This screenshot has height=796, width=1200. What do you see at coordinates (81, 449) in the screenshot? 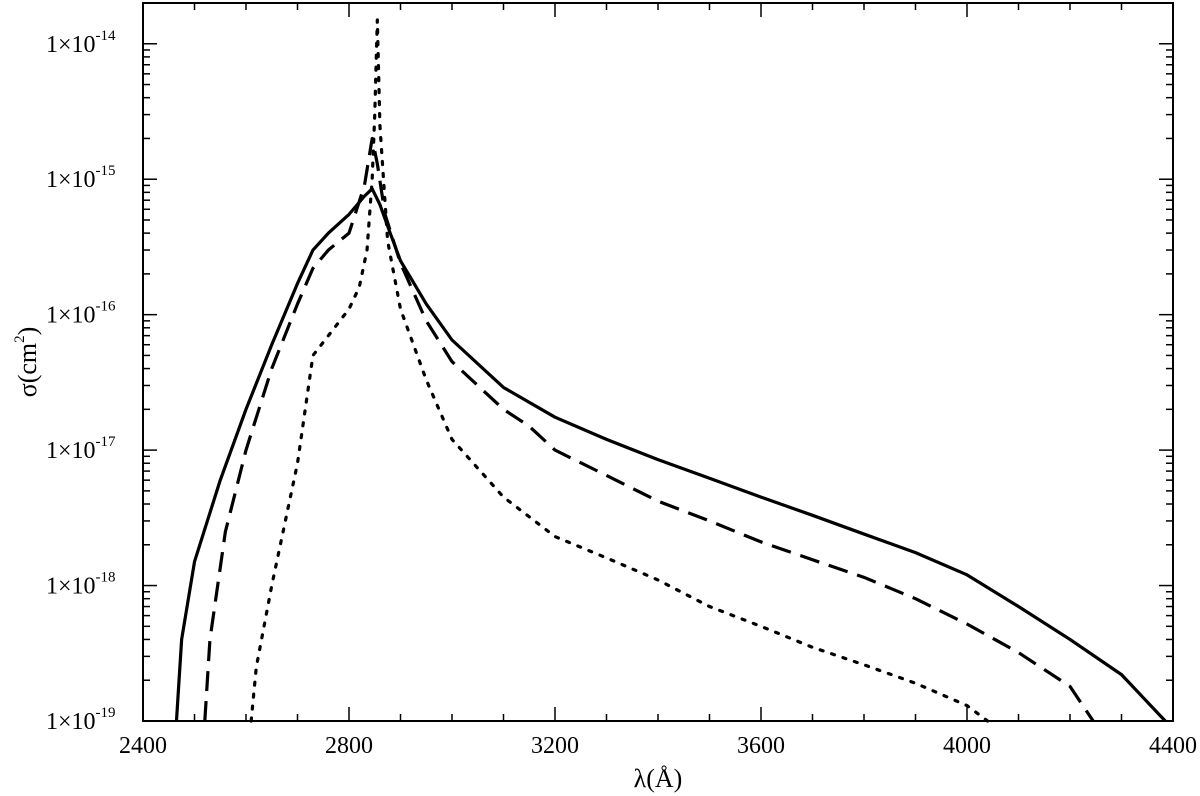
I see `y-tick-label: 1×10⁻¹⁷` at bounding box center [81, 449].